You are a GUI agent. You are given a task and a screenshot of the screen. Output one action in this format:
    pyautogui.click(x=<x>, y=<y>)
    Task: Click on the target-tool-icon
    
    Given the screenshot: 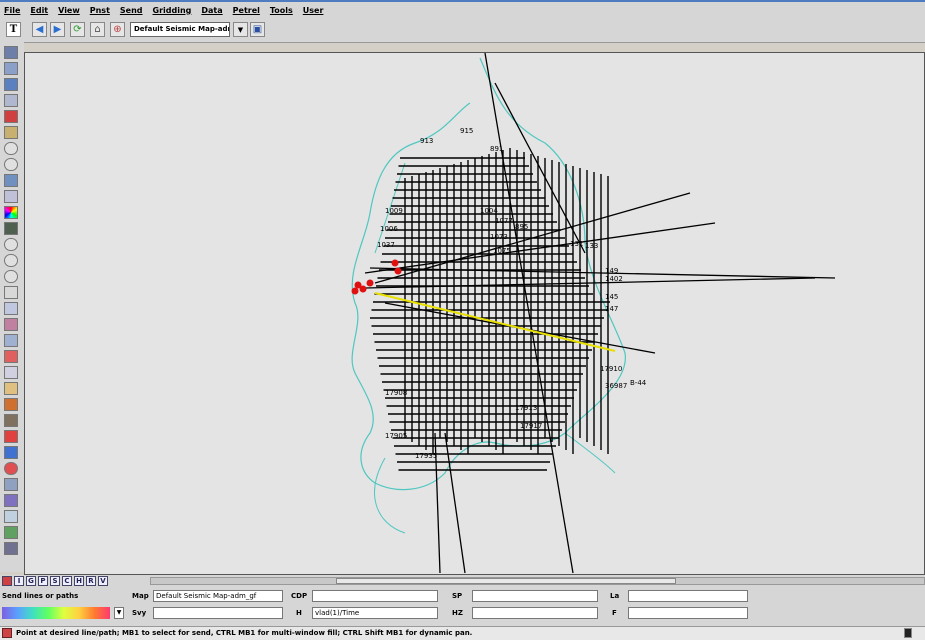 What is the action you would take?
    pyautogui.click(x=11, y=468)
    